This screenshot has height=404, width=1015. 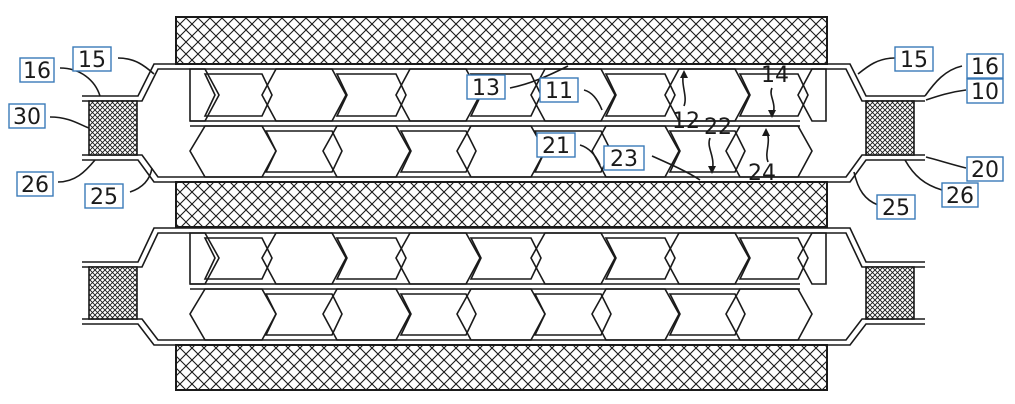 I want to click on label-16-left: 16, so click(x=37, y=70).